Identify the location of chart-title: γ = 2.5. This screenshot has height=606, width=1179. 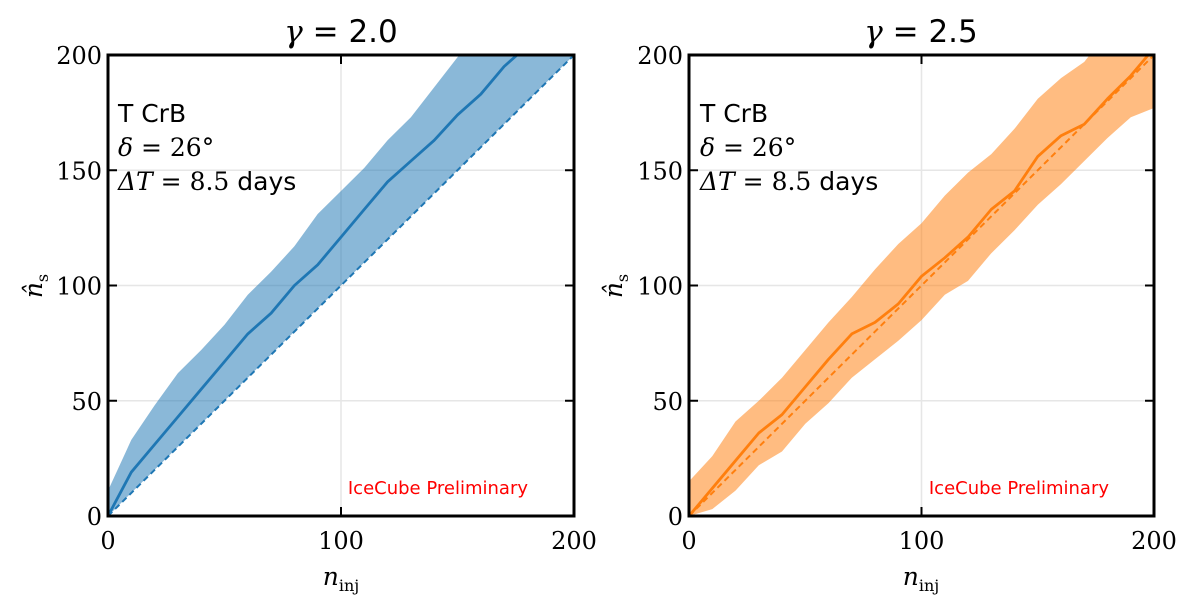
(921, 32).